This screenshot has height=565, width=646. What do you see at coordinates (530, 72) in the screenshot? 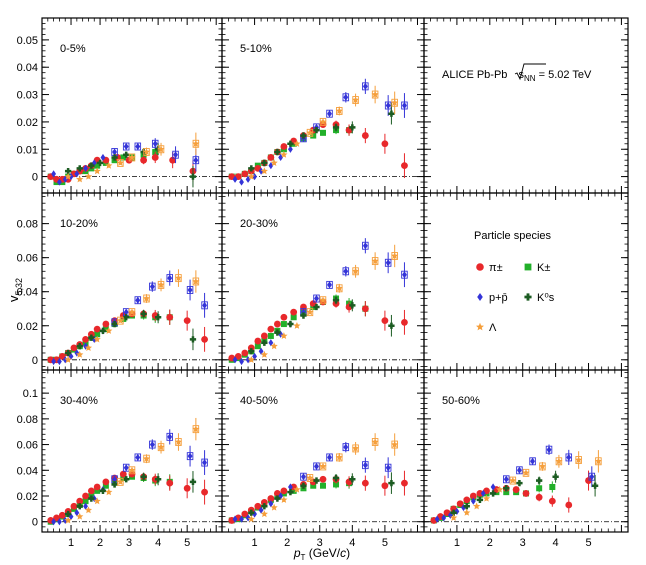
I see `sqrt-symbol` at bounding box center [530, 72].